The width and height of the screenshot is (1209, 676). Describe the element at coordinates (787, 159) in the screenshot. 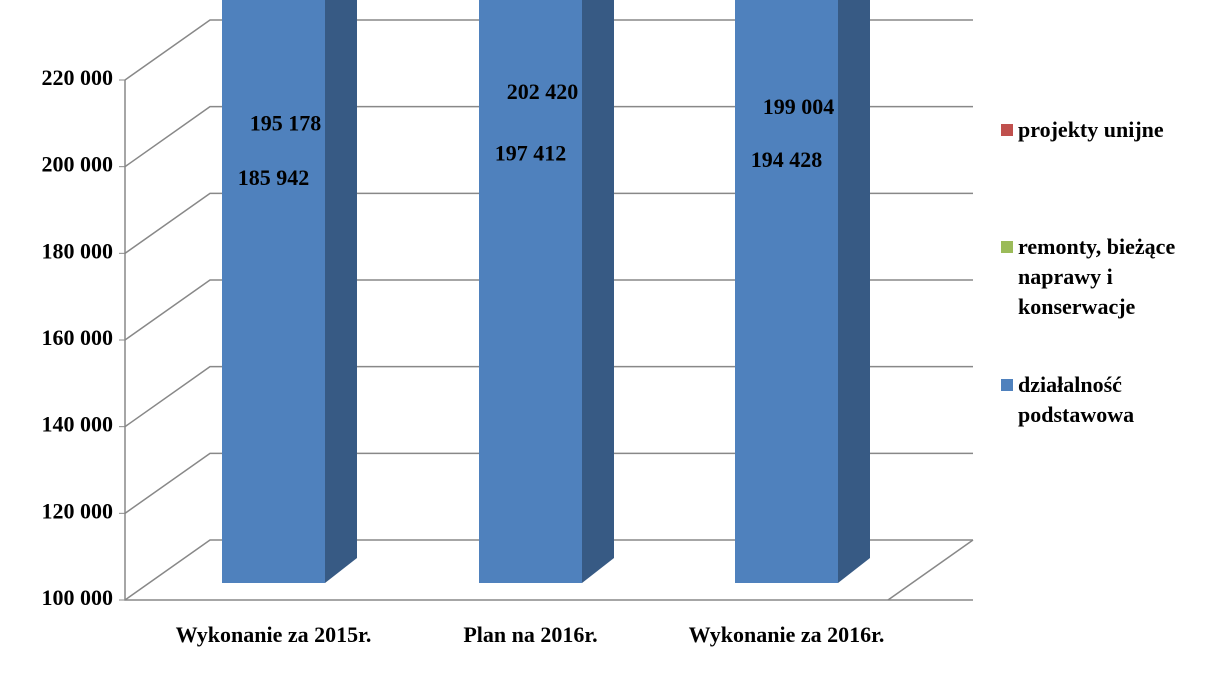

I see `value-label: 194 428` at that location.